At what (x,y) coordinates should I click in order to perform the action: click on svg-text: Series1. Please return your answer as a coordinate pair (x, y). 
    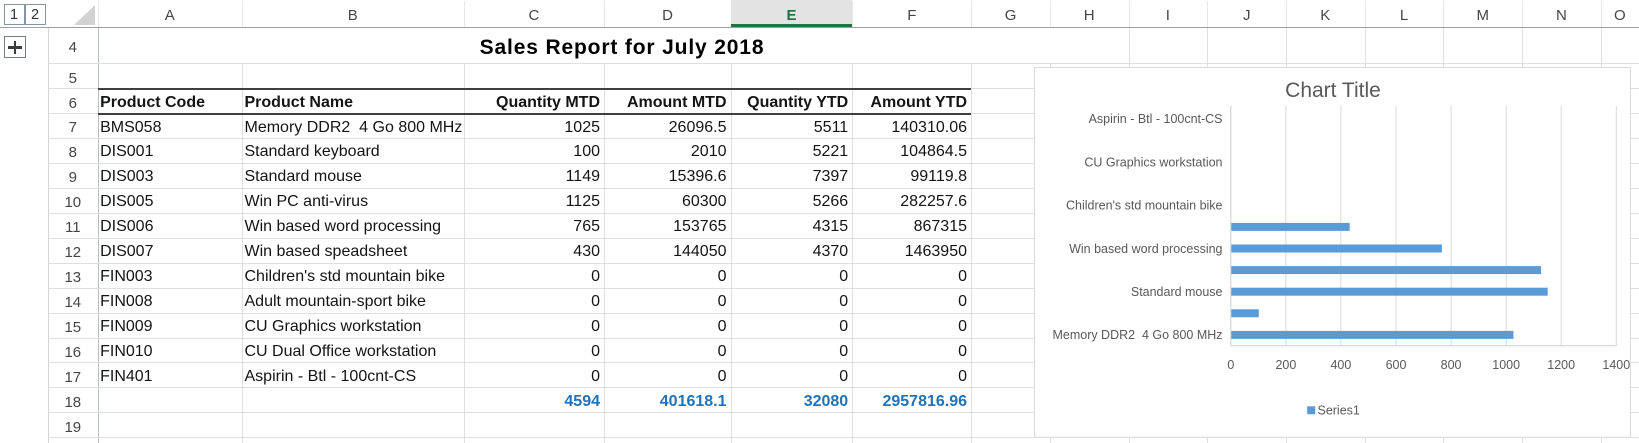
    Looking at the image, I should click on (1338, 410).